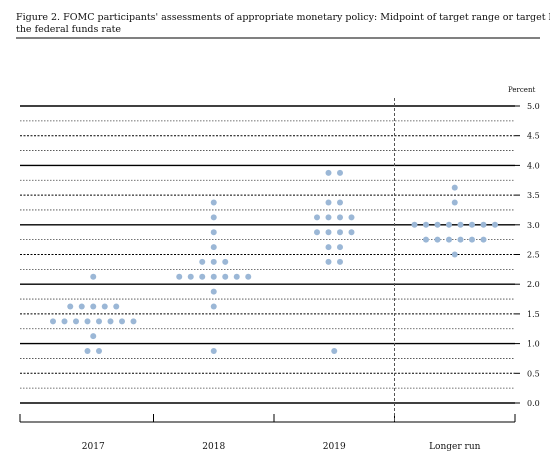  I want to click on y-tick-label: 4.0, so click(533, 165).